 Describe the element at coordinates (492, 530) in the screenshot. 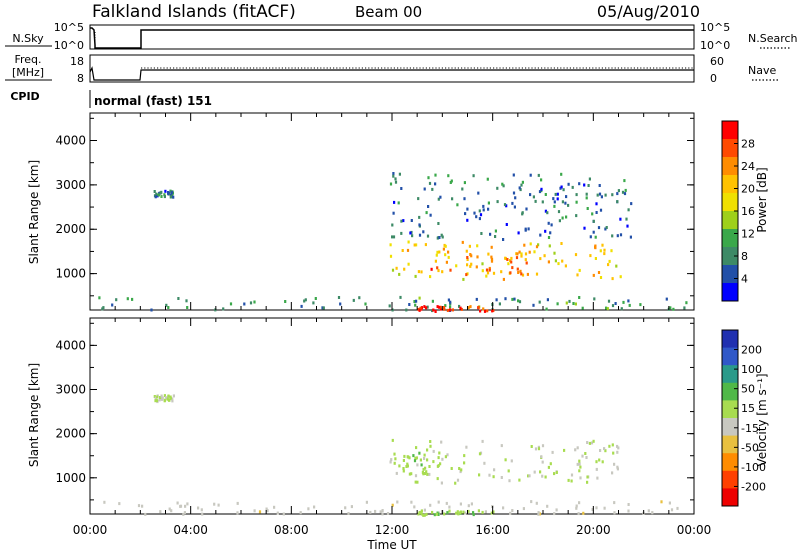

I see `x-tick-label: 16:00` at that location.